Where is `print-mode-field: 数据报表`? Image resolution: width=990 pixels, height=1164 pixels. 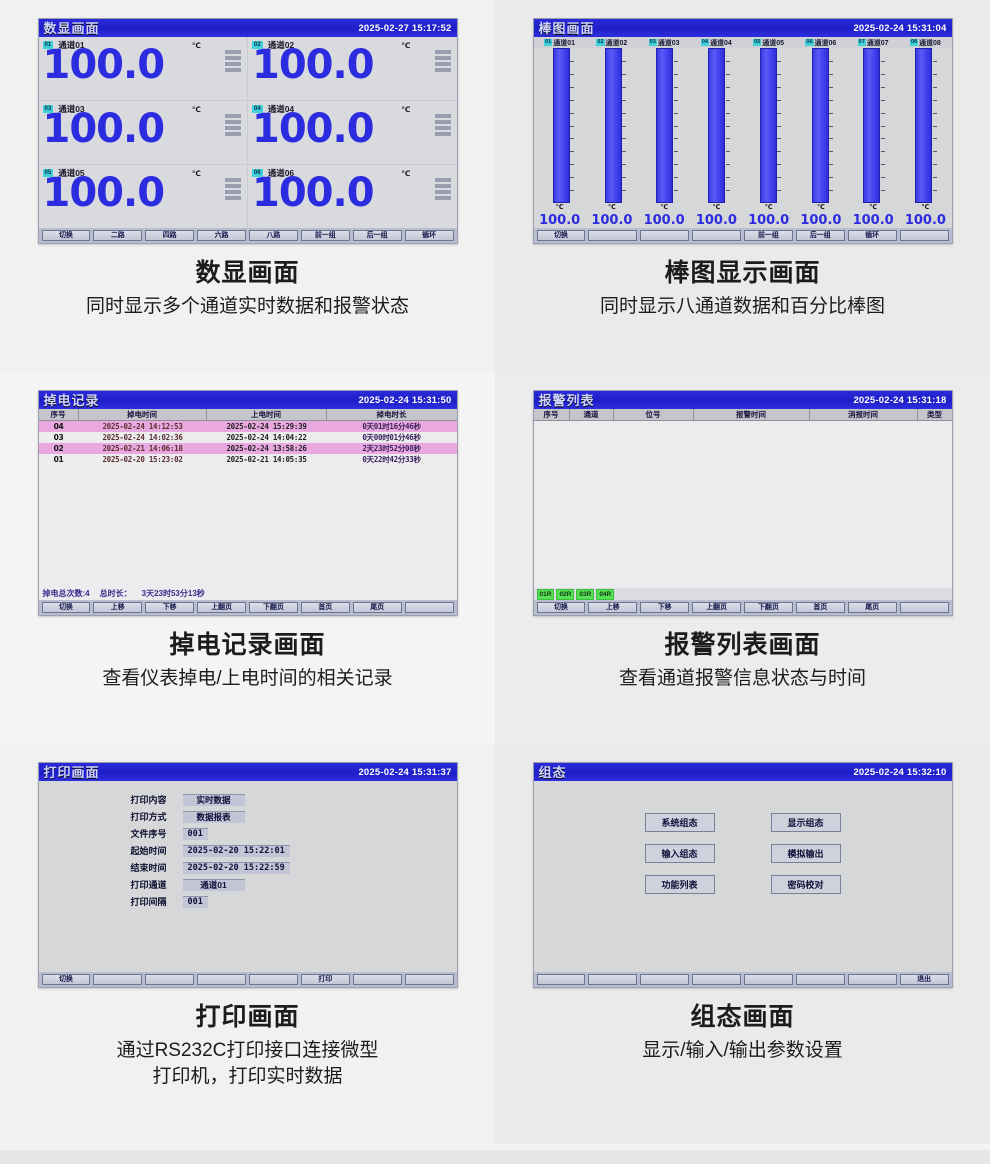
print-mode-field: 数据报表 is located at coordinates (213, 816).